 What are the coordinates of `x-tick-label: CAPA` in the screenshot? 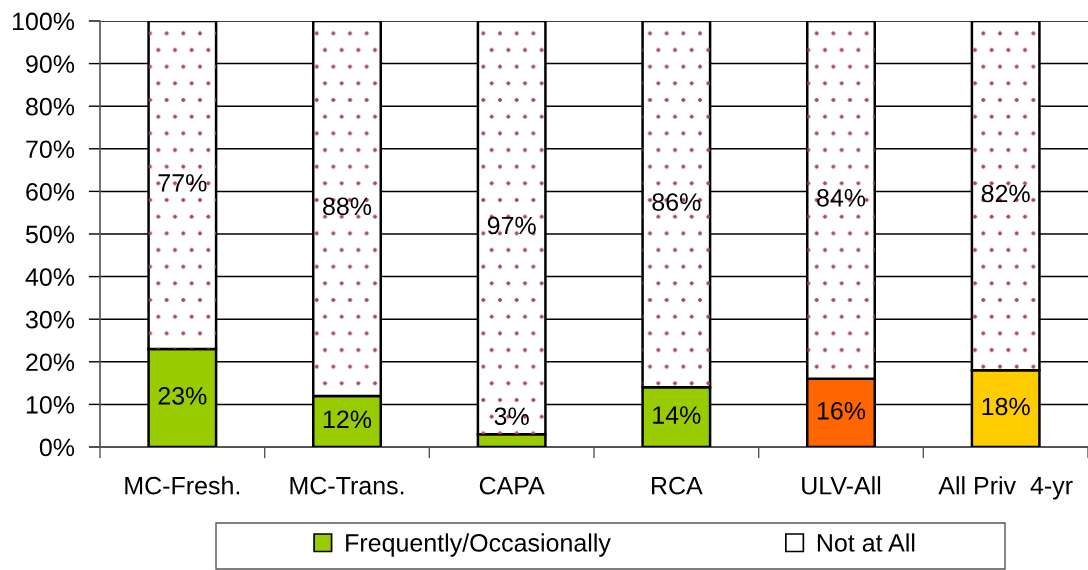 It's located at (512, 485).